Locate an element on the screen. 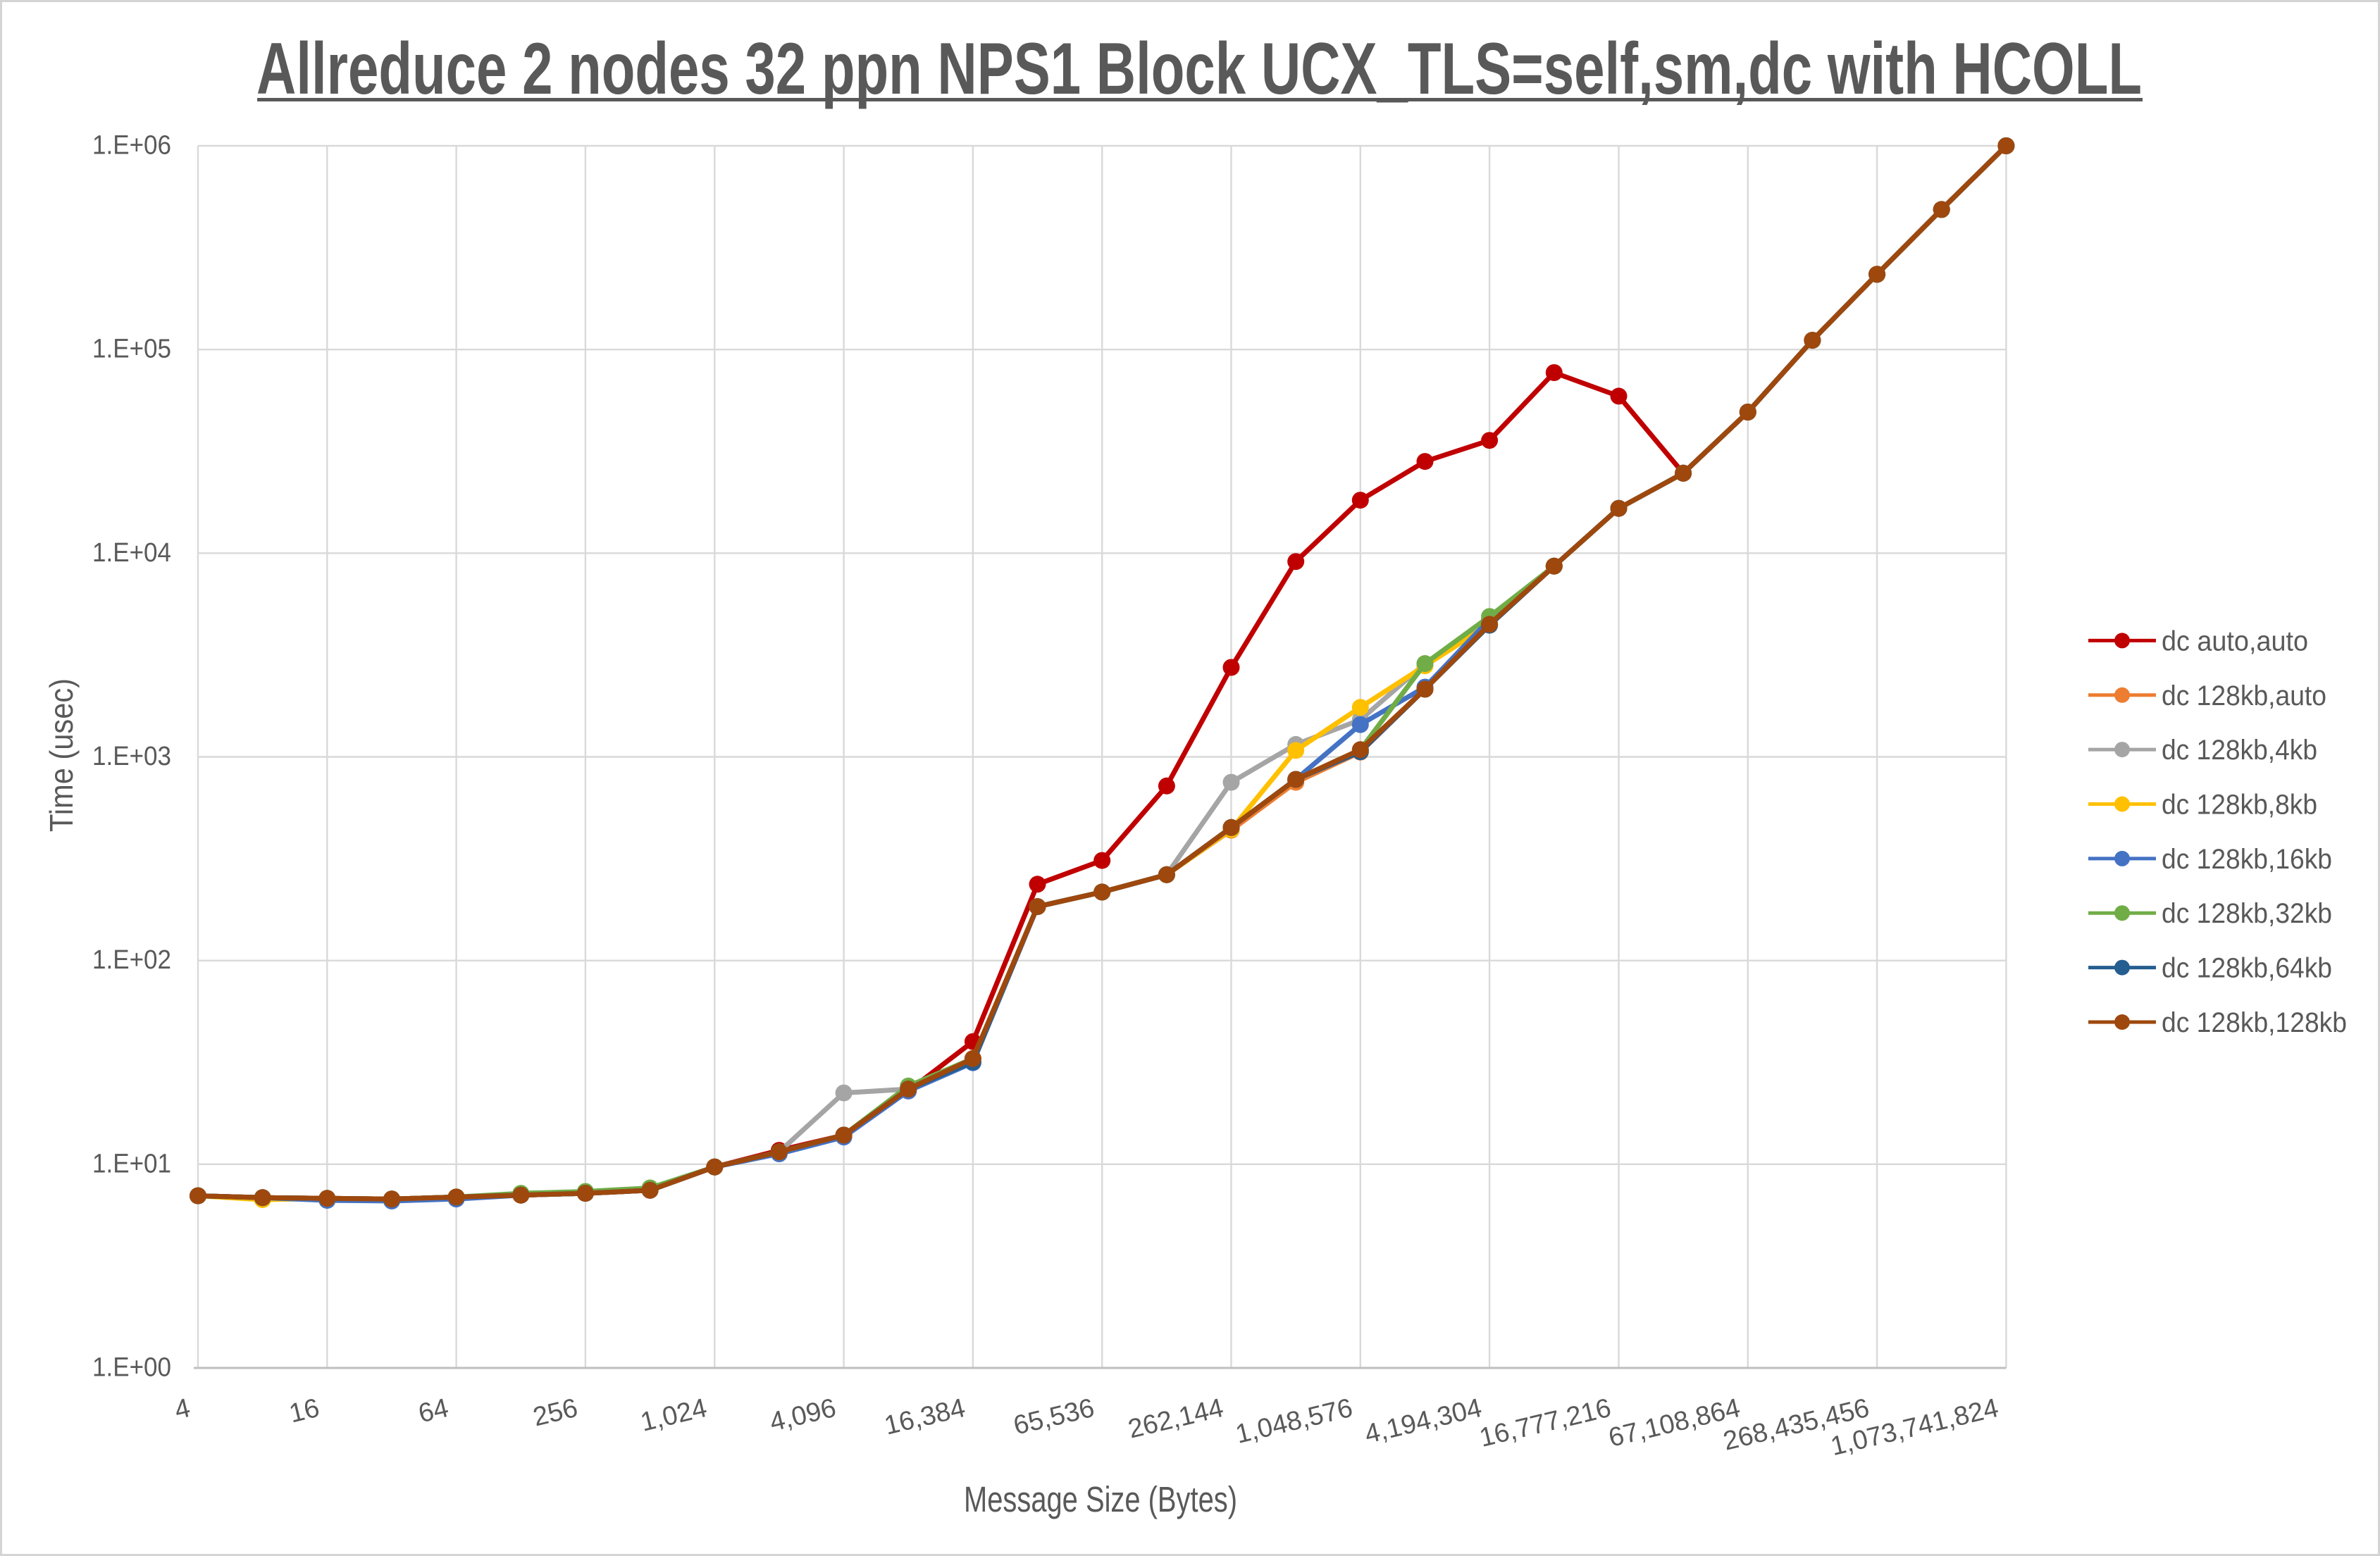 The height and width of the screenshot is (1556, 2380). svg-text: 1.E+01 is located at coordinates (131, 1163).